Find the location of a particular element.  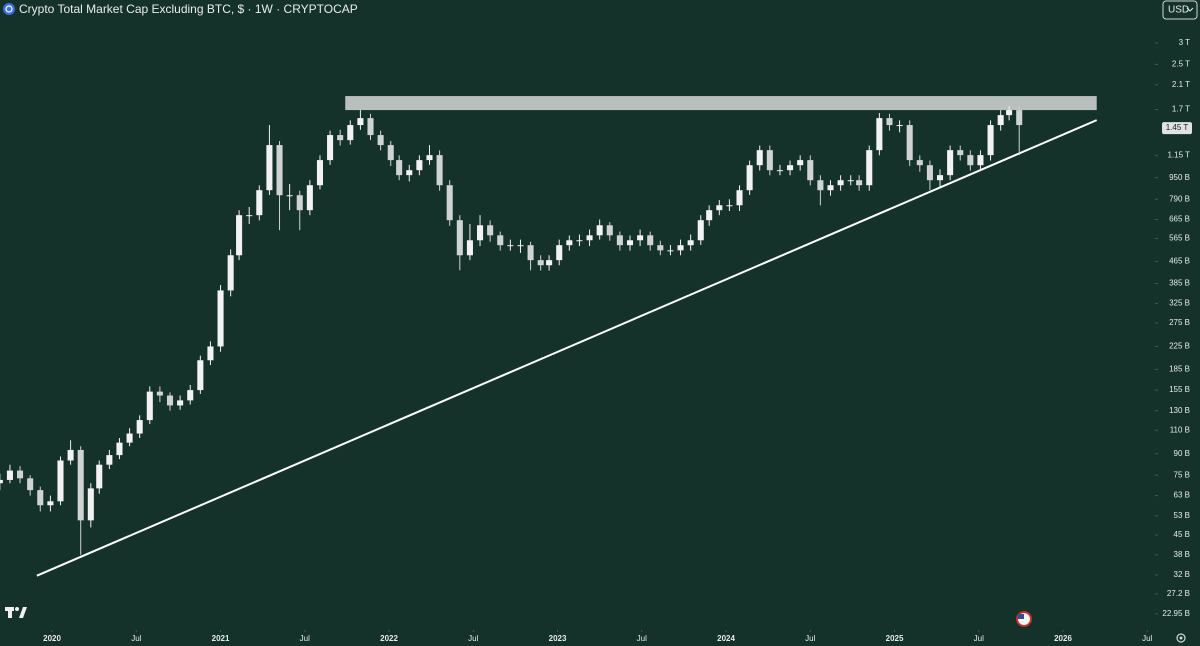

y-tick-label: 2.1 T is located at coordinates (1181, 84).